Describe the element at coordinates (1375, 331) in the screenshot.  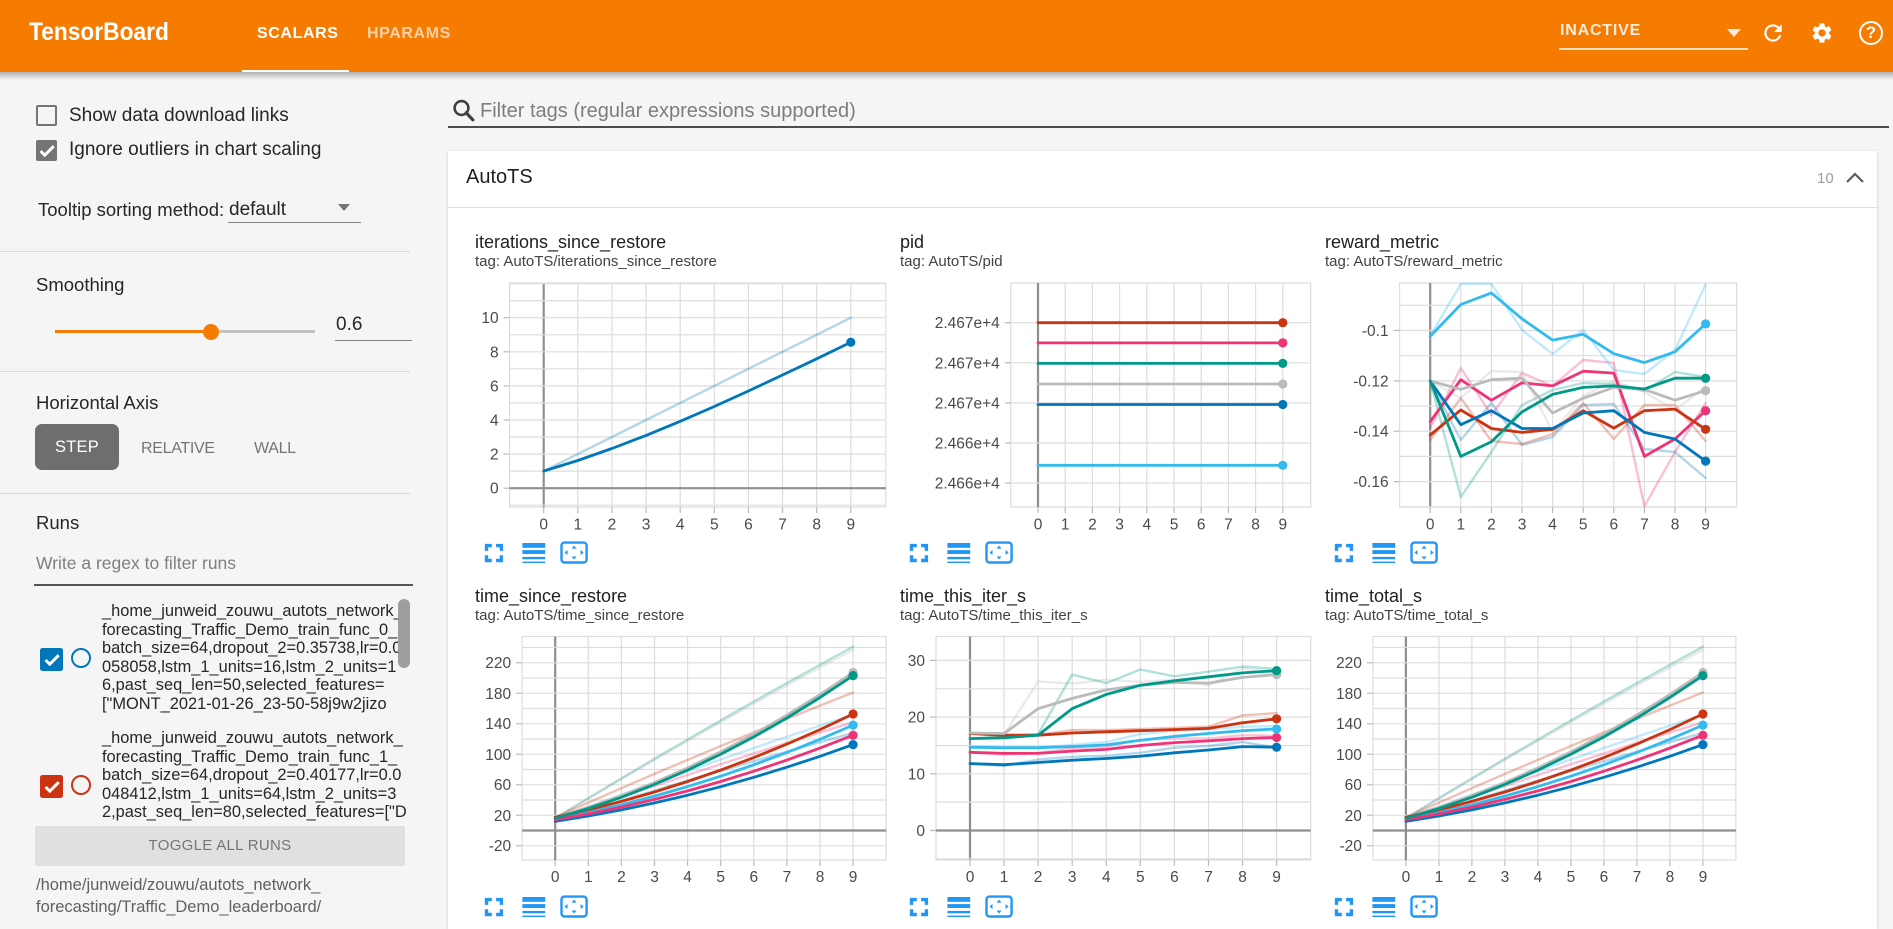
I see `svg-text: -0.1` at that location.